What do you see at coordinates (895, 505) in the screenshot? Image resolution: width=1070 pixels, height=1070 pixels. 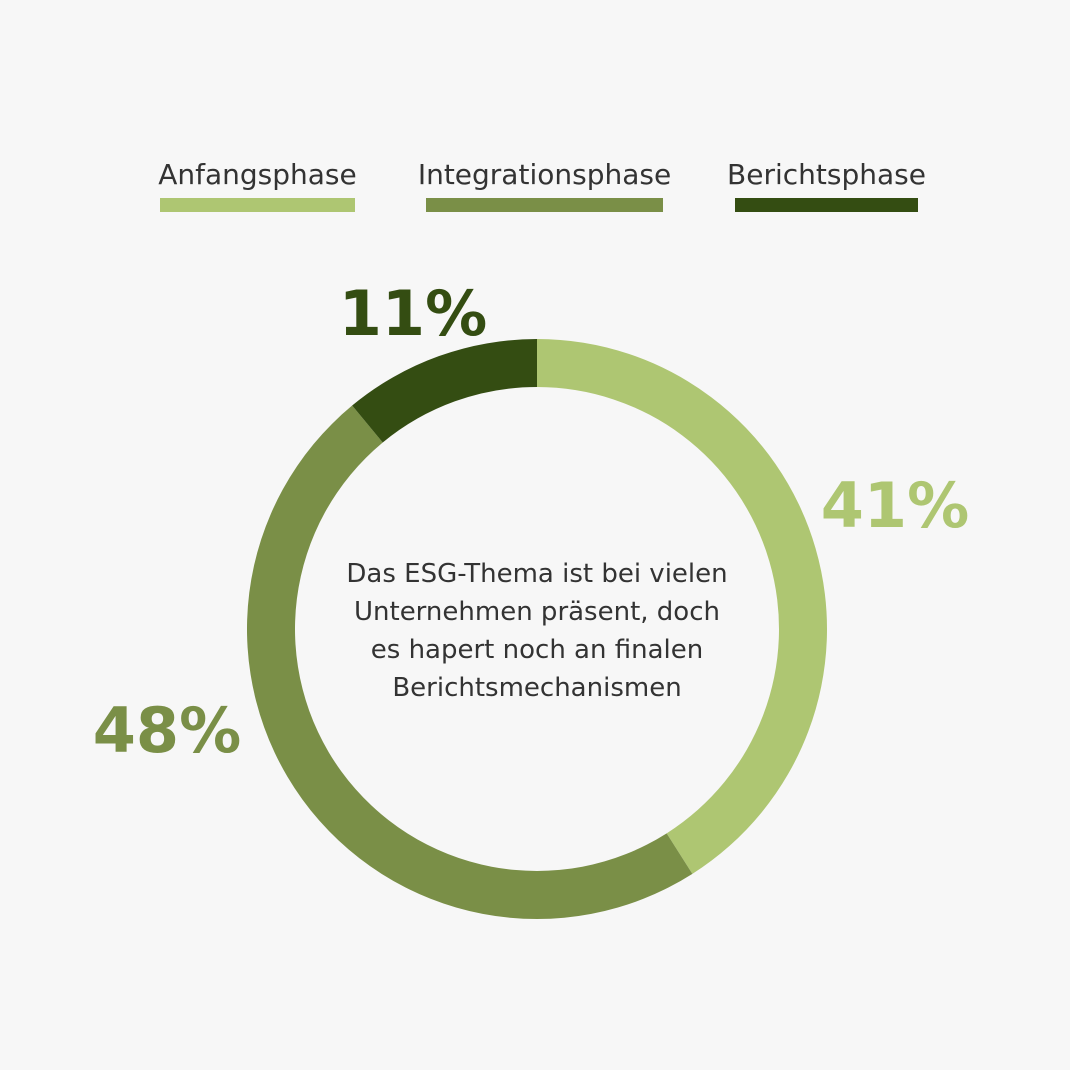 I see `value-label: 41%` at bounding box center [895, 505].